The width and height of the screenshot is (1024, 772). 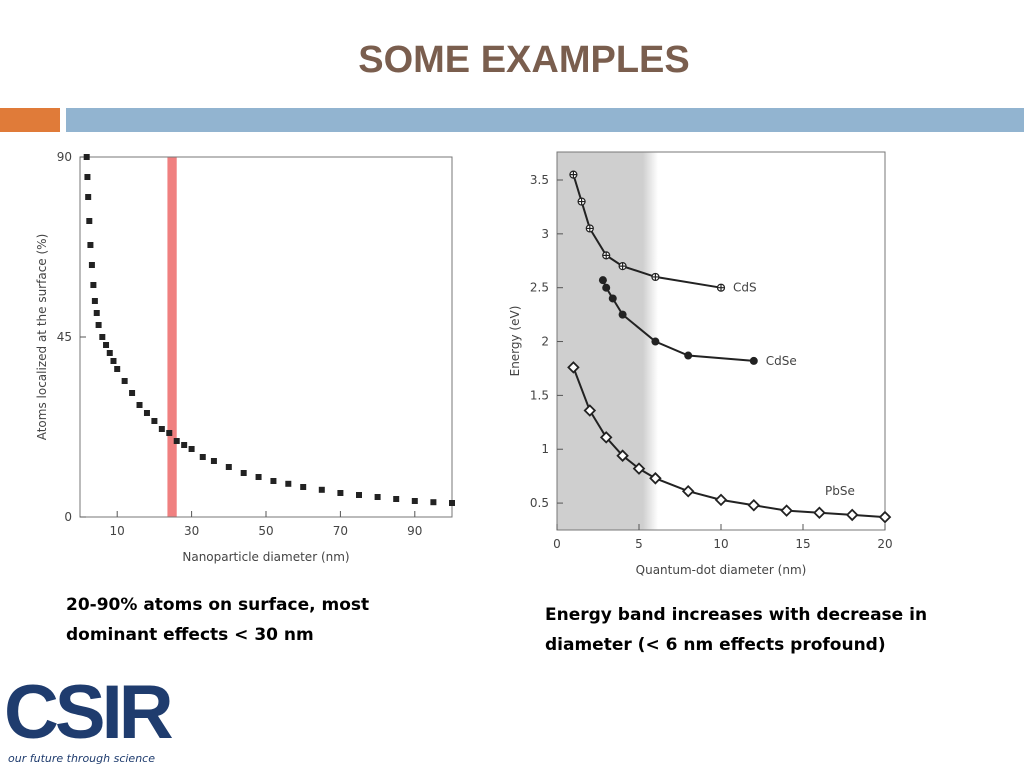 What do you see at coordinates (68, 517) in the screenshot?
I see `y-tick-label: 0` at bounding box center [68, 517].